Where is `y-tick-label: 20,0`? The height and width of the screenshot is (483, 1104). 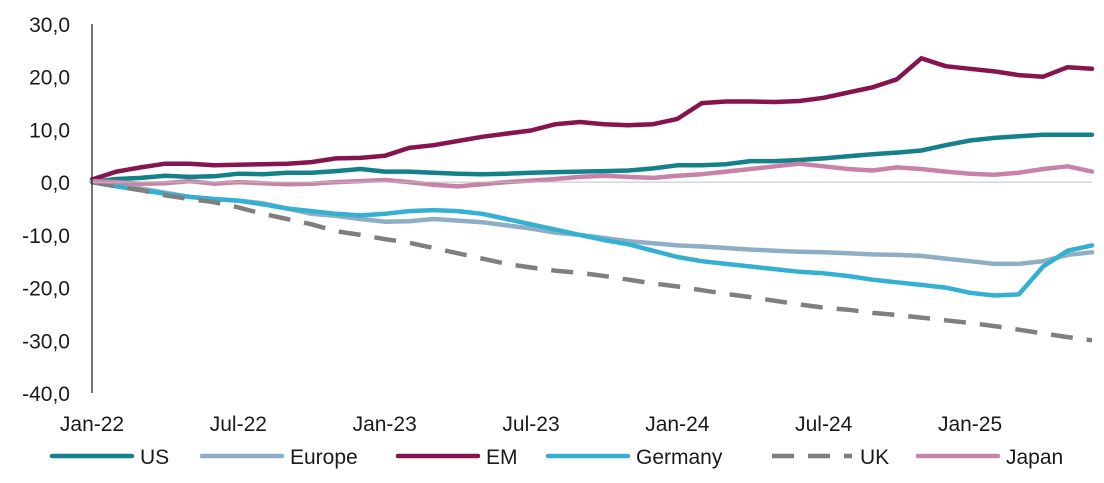 y-tick-label: 20,0 is located at coordinates (49, 78).